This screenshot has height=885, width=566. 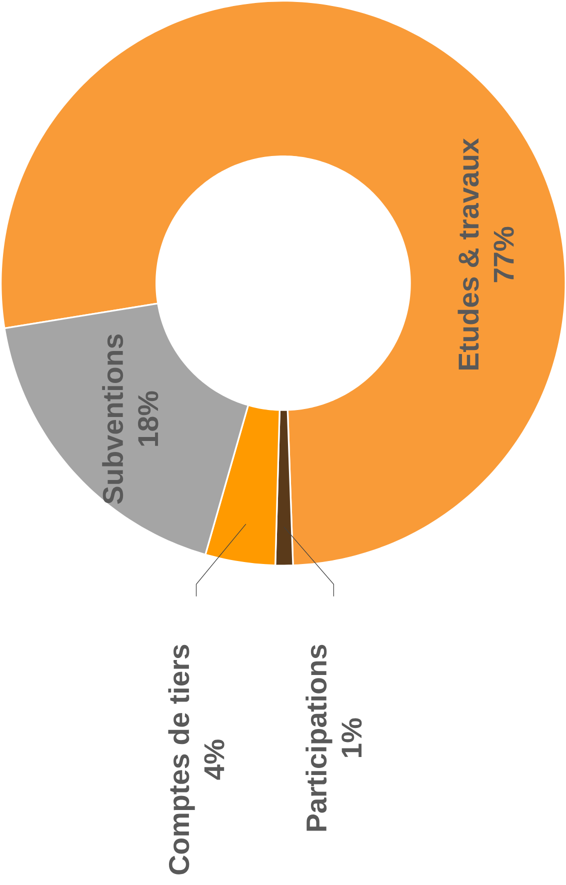 What do you see at coordinates (112, 419) in the screenshot?
I see `slice-label: Subventions` at bounding box center [112, 419].